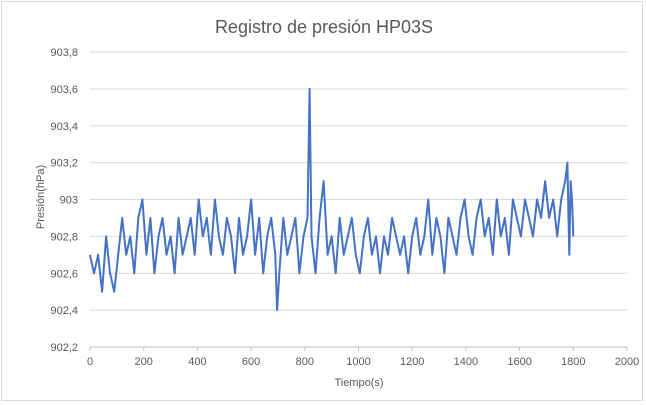  What do you see at coordinates (144, 362) in the screenshot?
I see `x-tick-label: 200` at bounding box center [144, 362].